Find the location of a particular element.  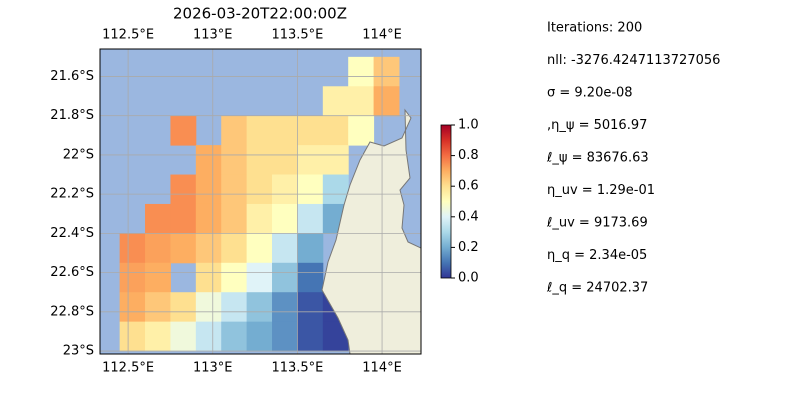

colorbar-tick-label: 1.0 is located at coordinates (468, 125).